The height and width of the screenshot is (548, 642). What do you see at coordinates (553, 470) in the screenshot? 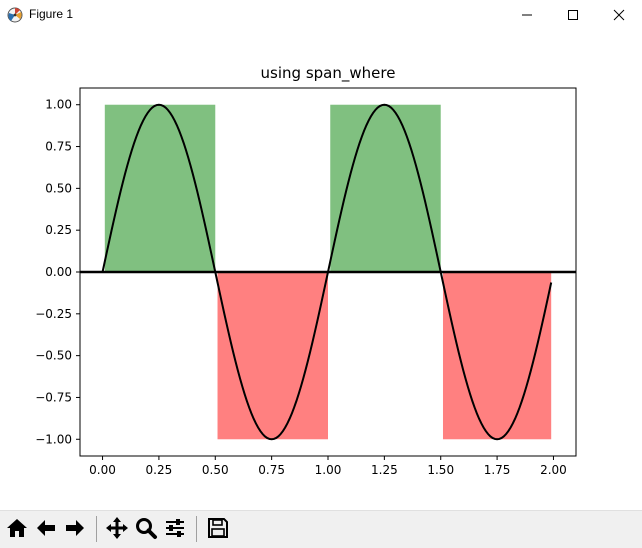
I see `x-tick-label: 2.00` at bounding box center [553, 470].